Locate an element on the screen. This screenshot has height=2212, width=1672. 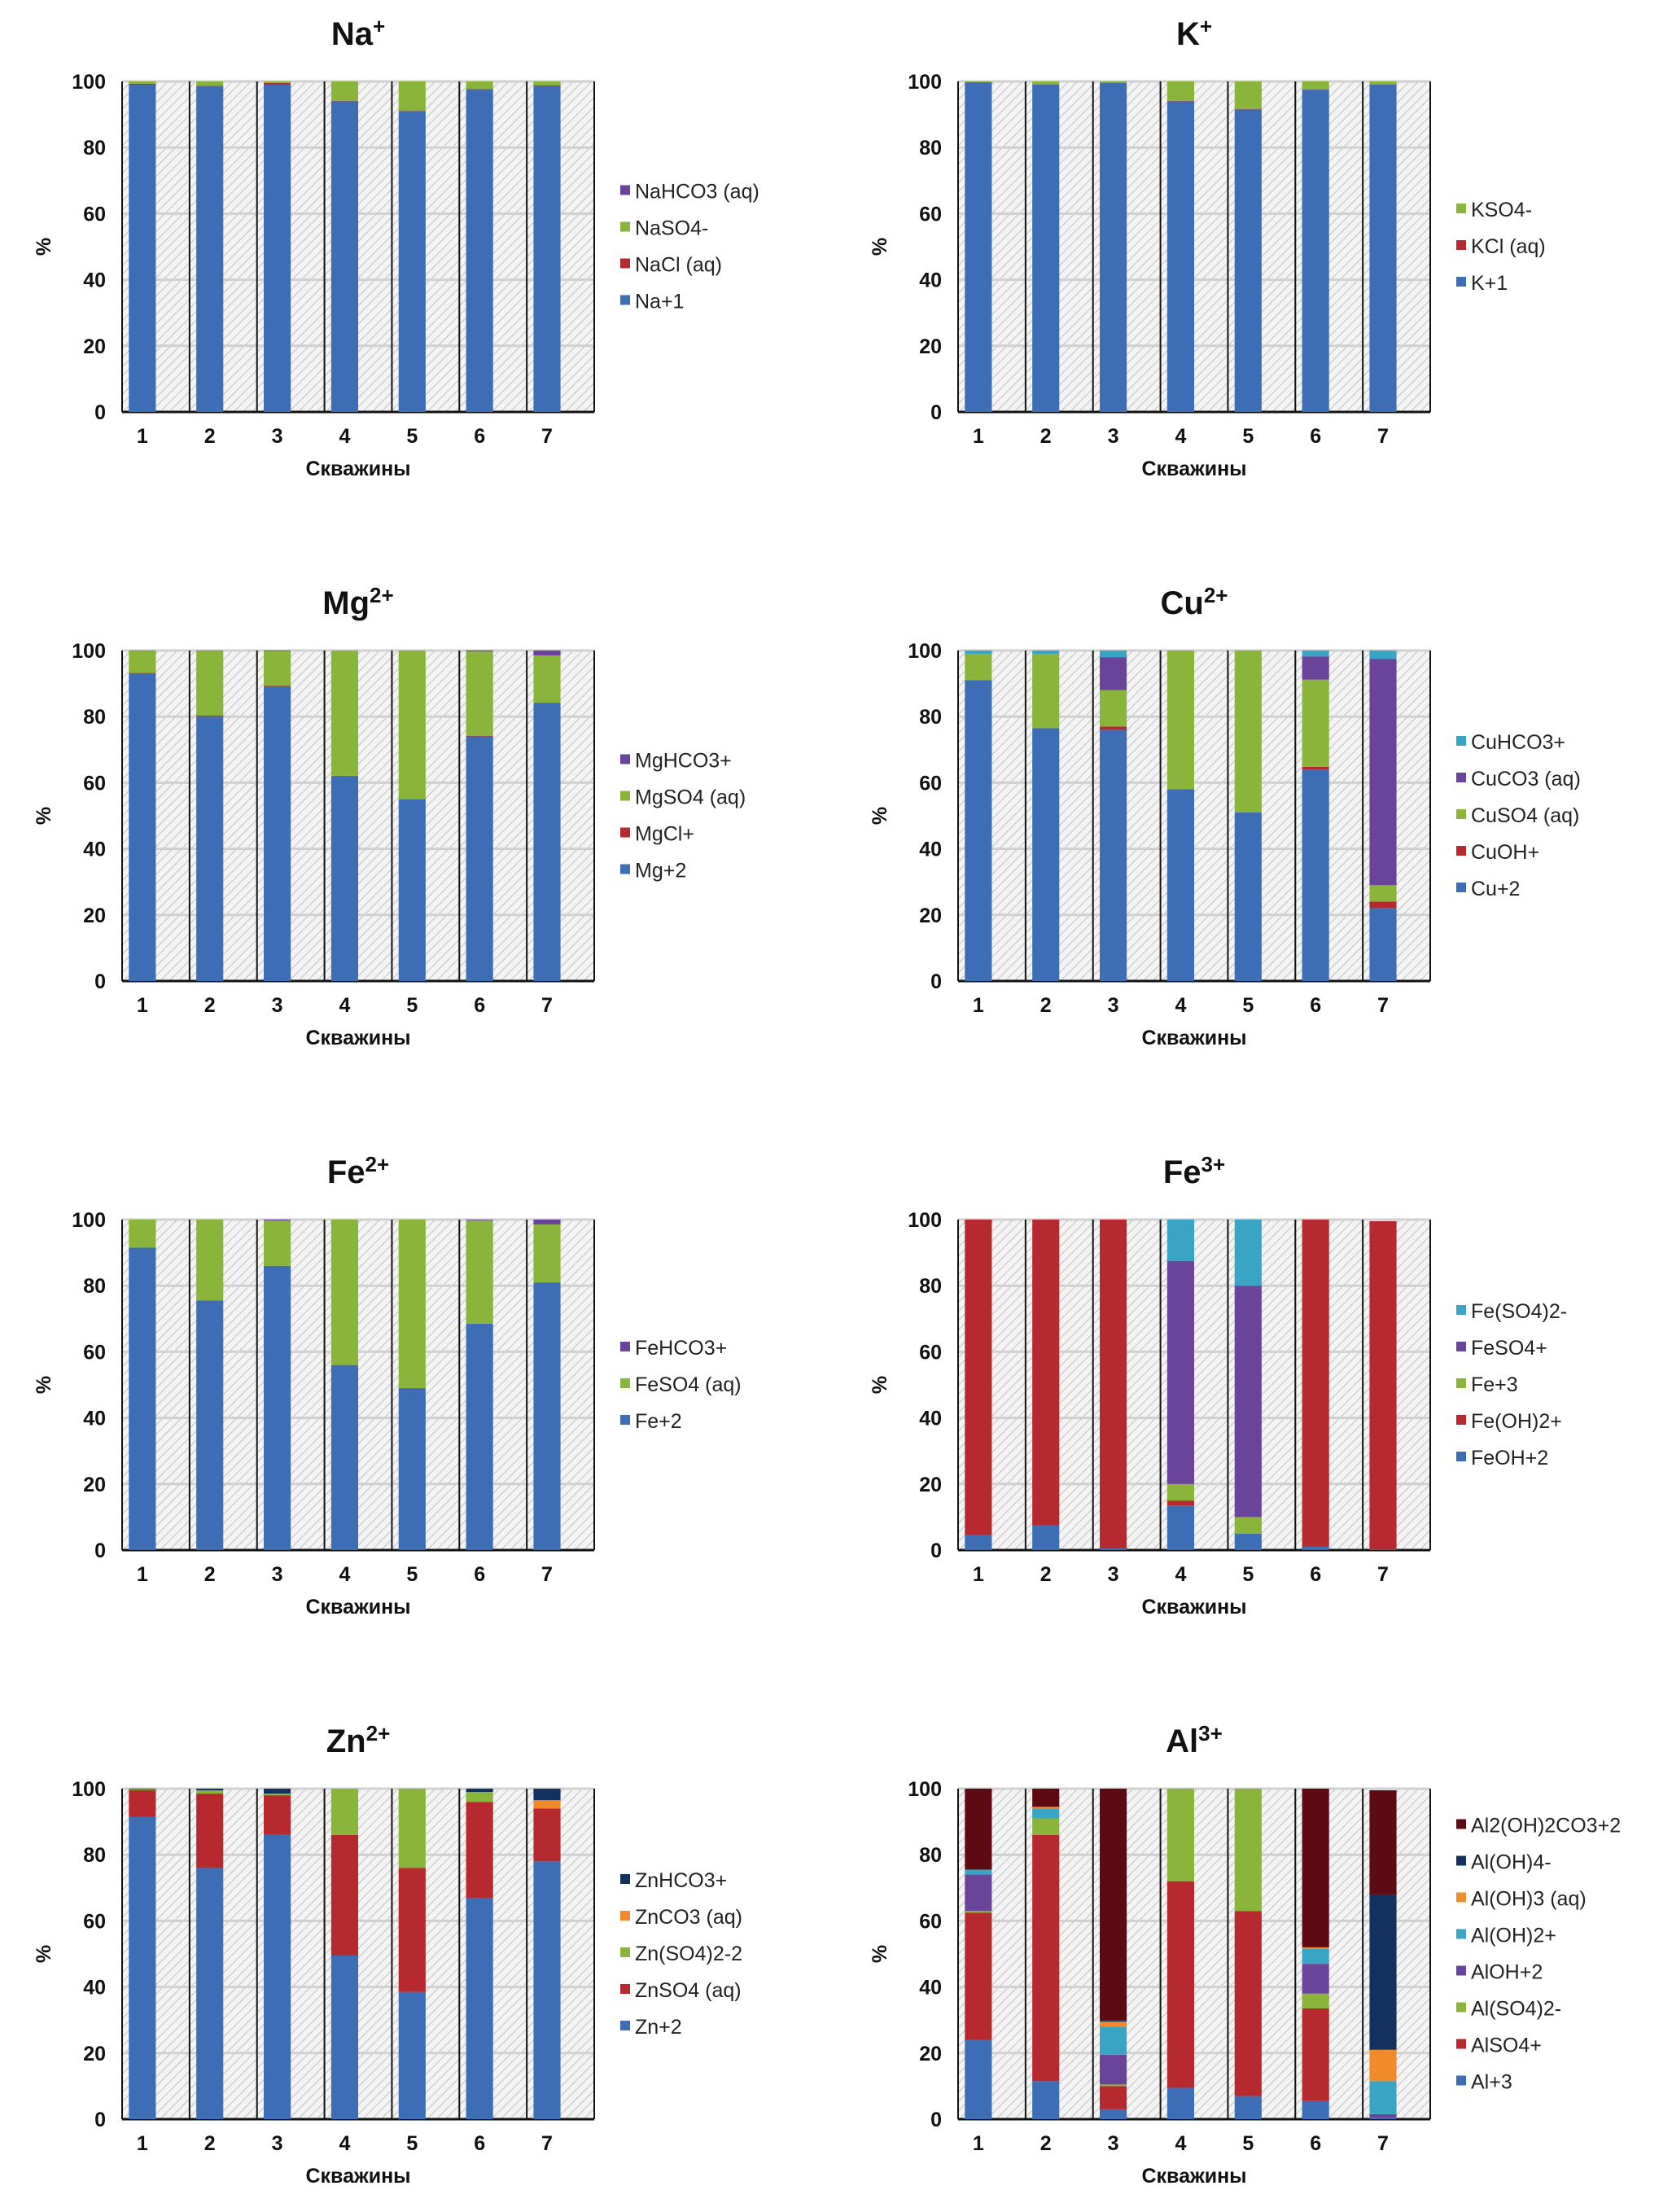
legend-item: Fe(SO4)2- is located at coordinates (1512, 1311).